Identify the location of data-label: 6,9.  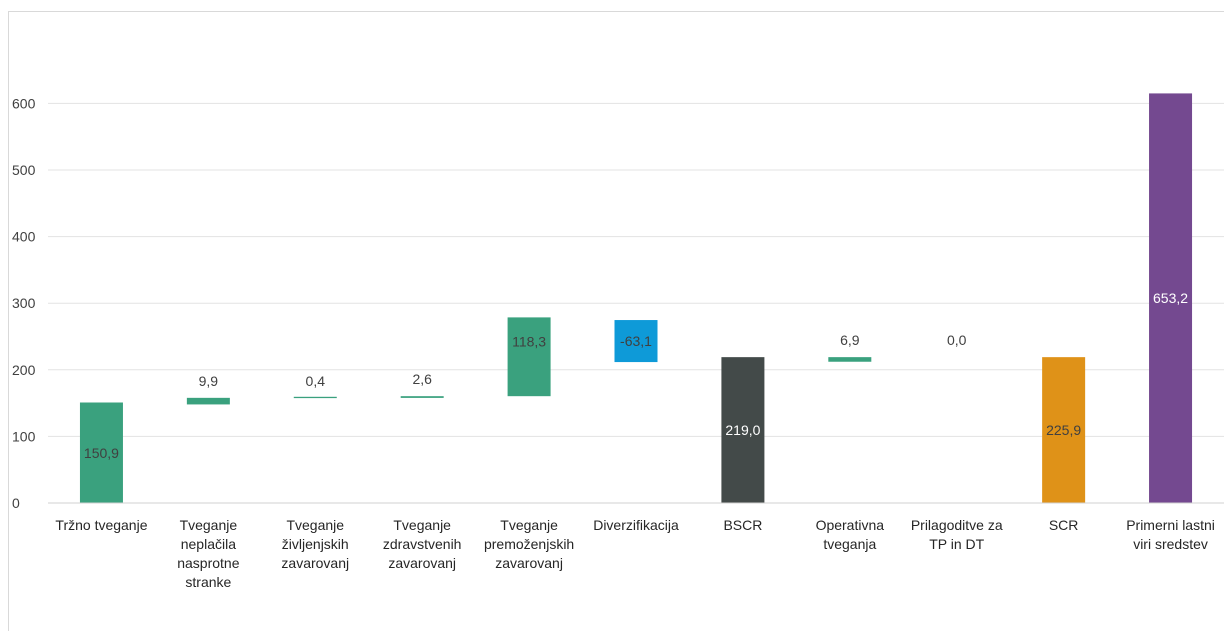
(850, 340).